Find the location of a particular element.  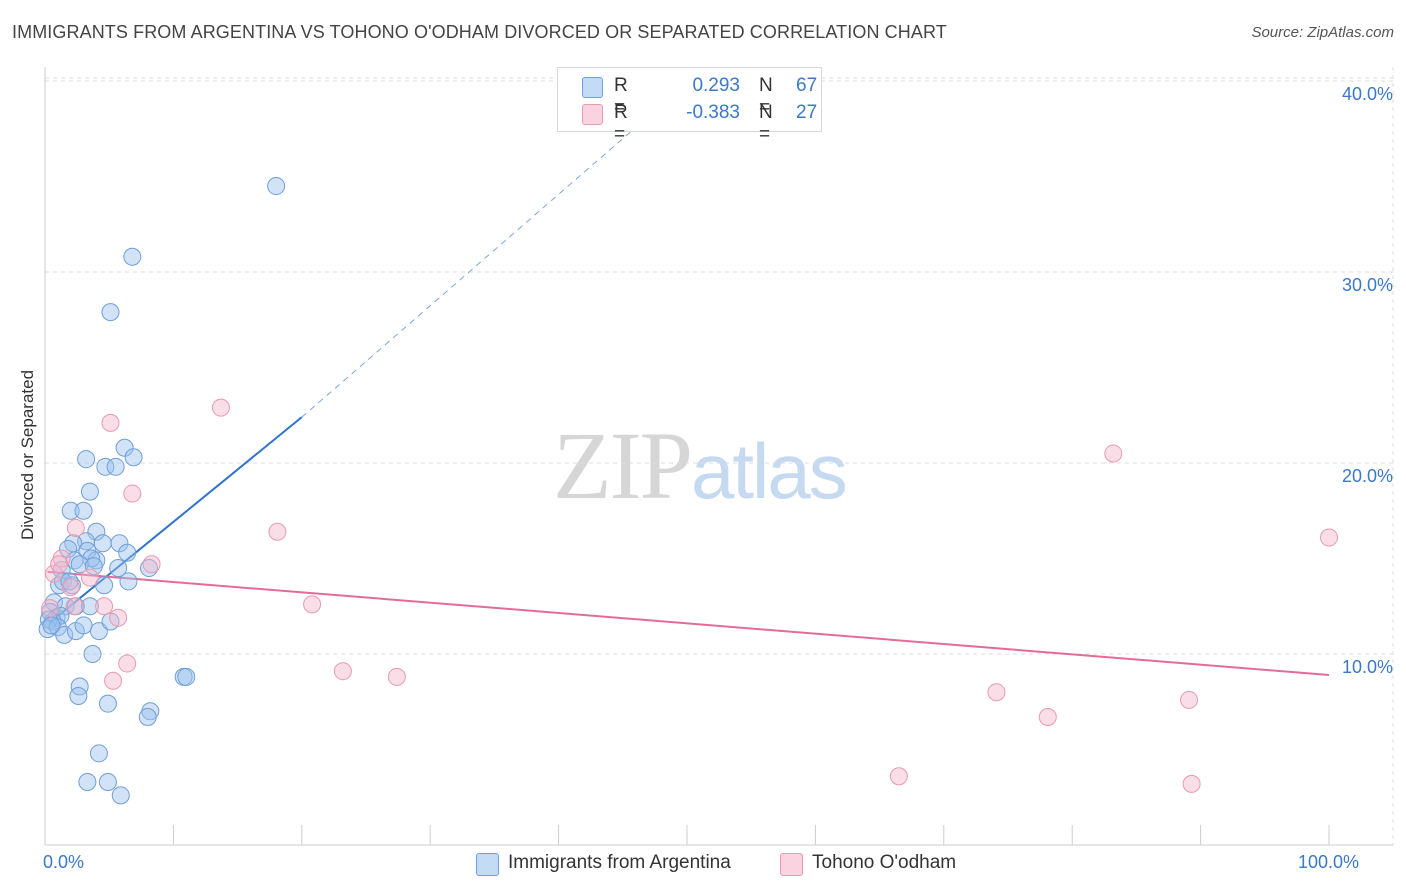

series-swatch-tohono is located at coordinates (791, 864).